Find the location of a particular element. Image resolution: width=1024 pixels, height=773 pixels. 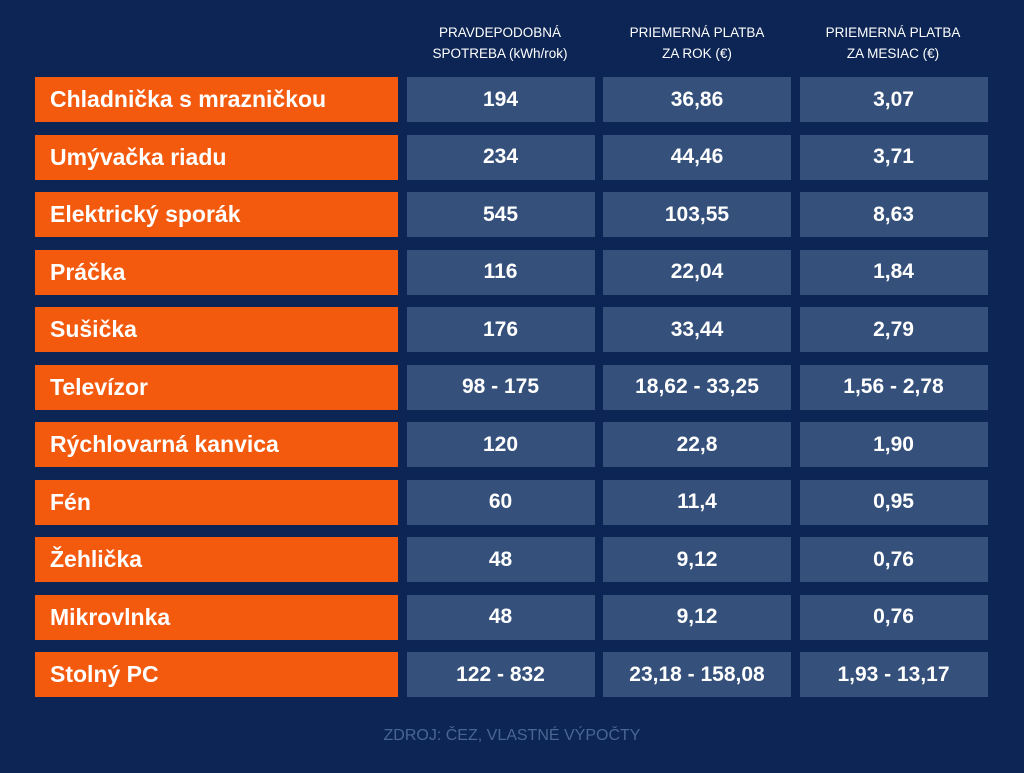

table-row: Žehlička 48 9,12 0,76 is located at coordinates (511, 559).